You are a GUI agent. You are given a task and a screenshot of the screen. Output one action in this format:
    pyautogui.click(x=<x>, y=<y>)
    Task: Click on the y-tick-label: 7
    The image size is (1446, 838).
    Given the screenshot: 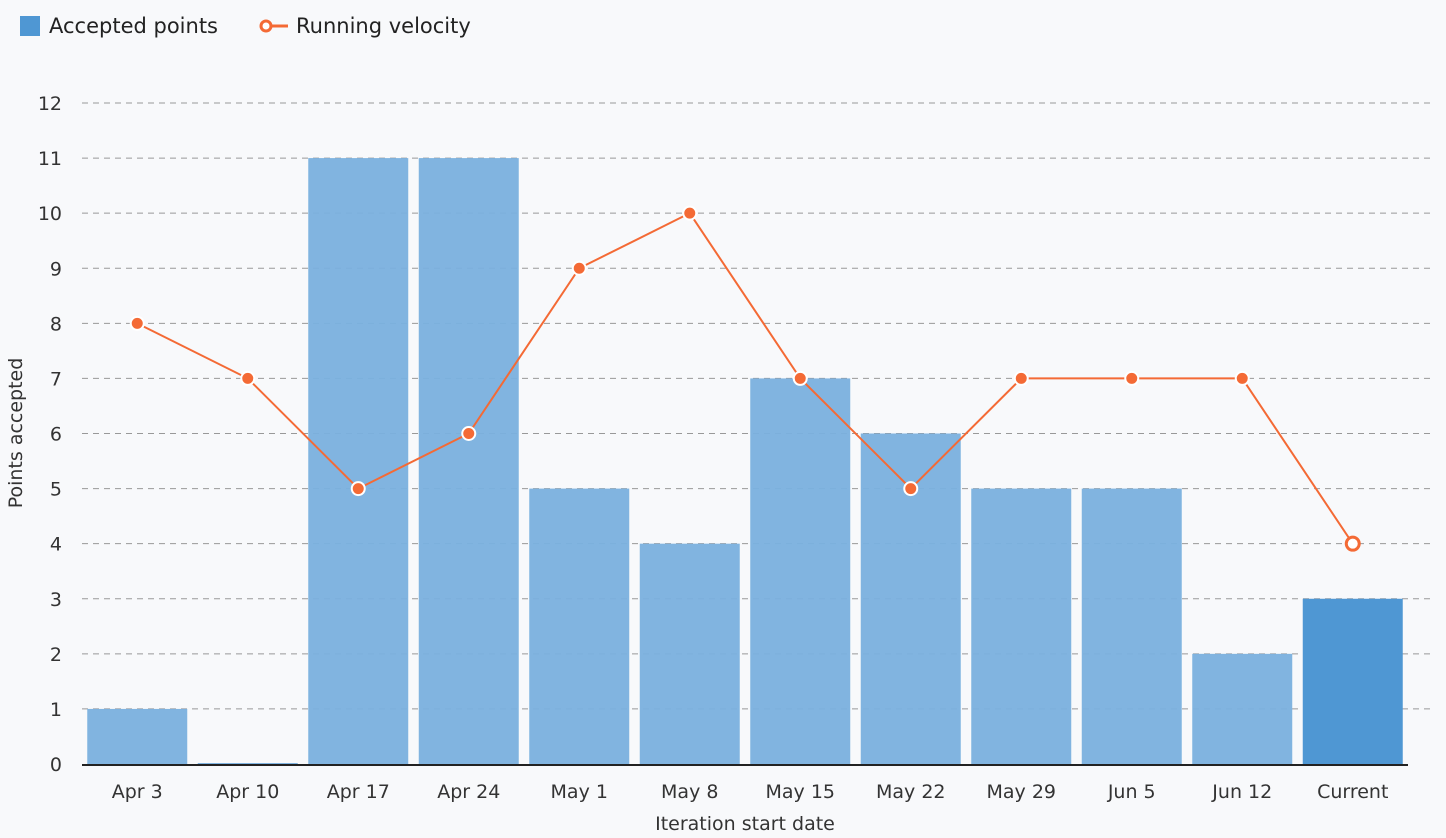 What is the action you would take?
    pyautogui.click(x=56, y=379)
    